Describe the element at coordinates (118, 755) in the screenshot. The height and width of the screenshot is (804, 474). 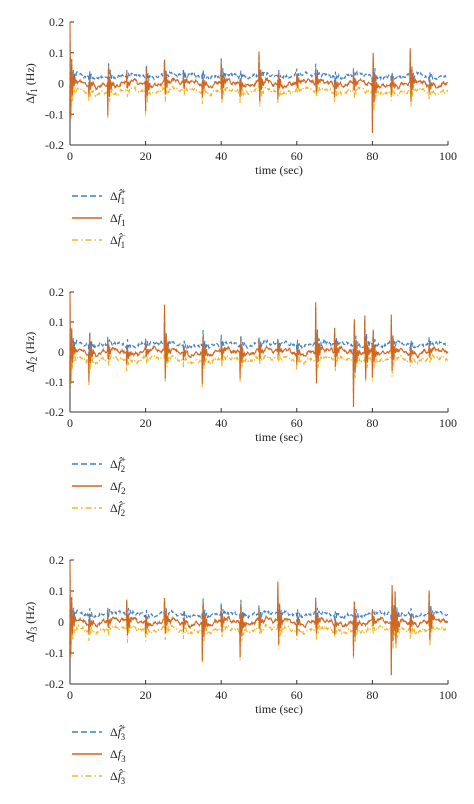
I see `legend-label-mid: Δf3` at that location.